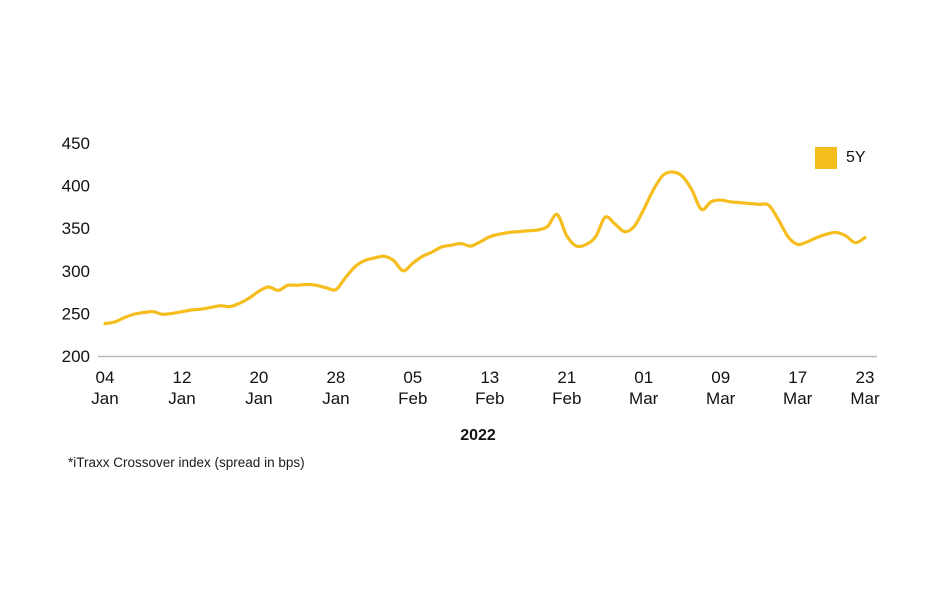 The height and width of the screenshot is (600, 950). What do you see at coordinates (489, 377) in the screenshot?
I see `x-axis-tick-day-5: 13` at bounding box center [489, 377].